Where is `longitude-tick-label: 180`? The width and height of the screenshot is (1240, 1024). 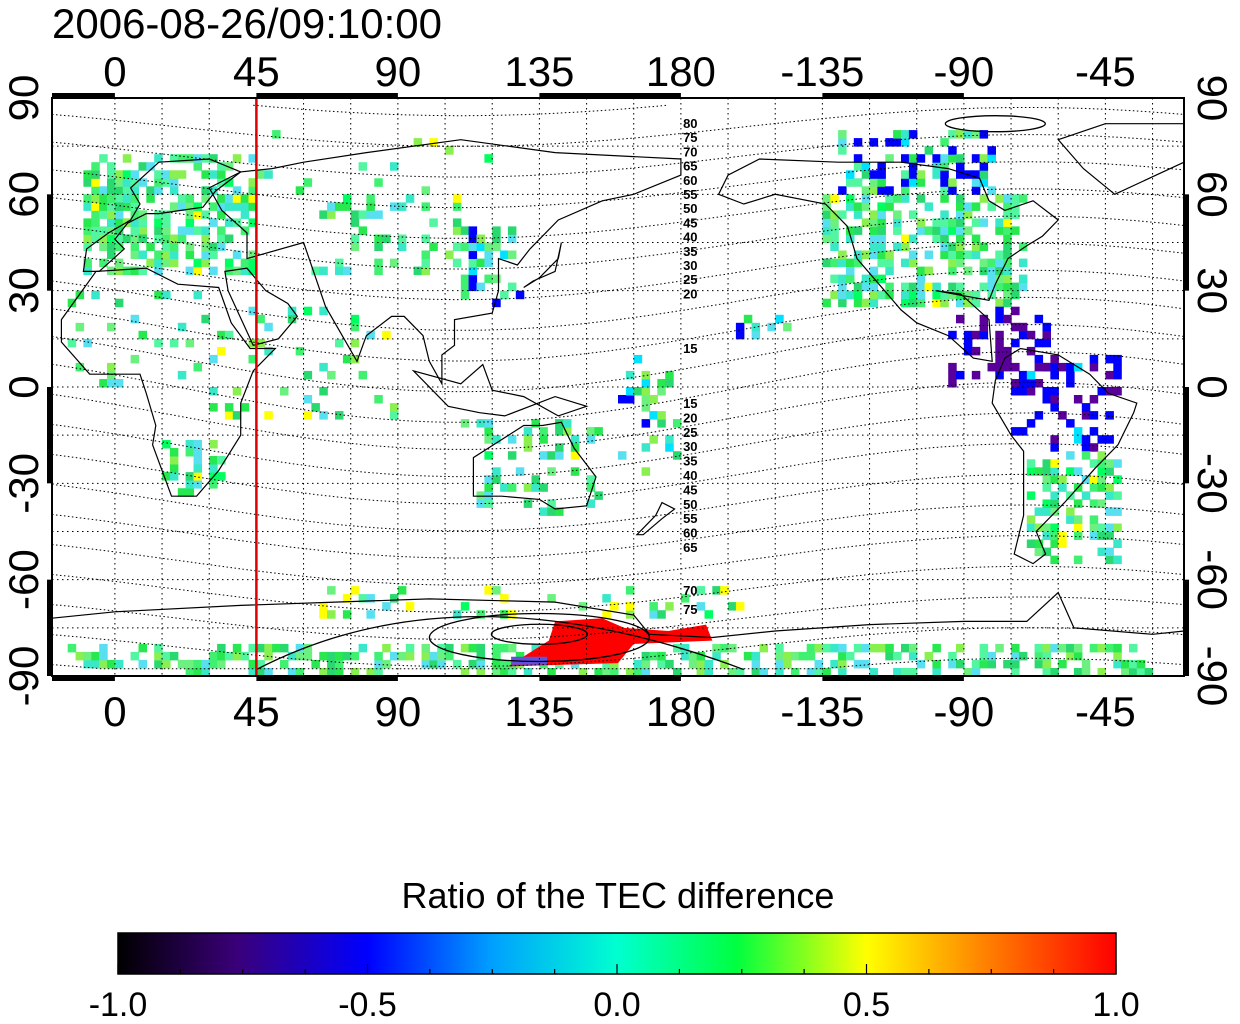 longitude-tick-label: 180 is located at coordinates (681, 711).